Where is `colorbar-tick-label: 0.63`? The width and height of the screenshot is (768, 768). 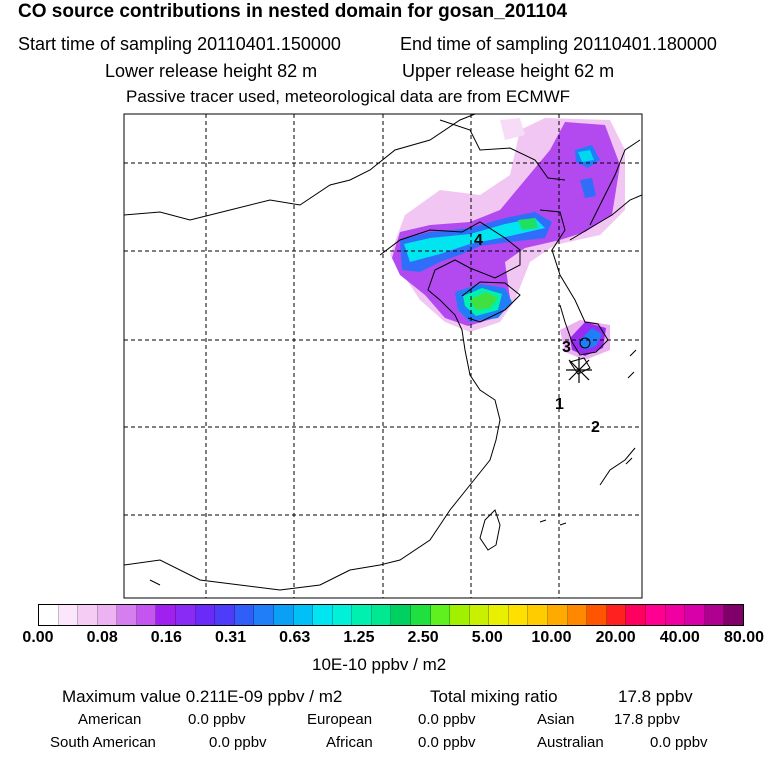
colorbar-tick-label: 0.63 is located at coordinates (295, 637).